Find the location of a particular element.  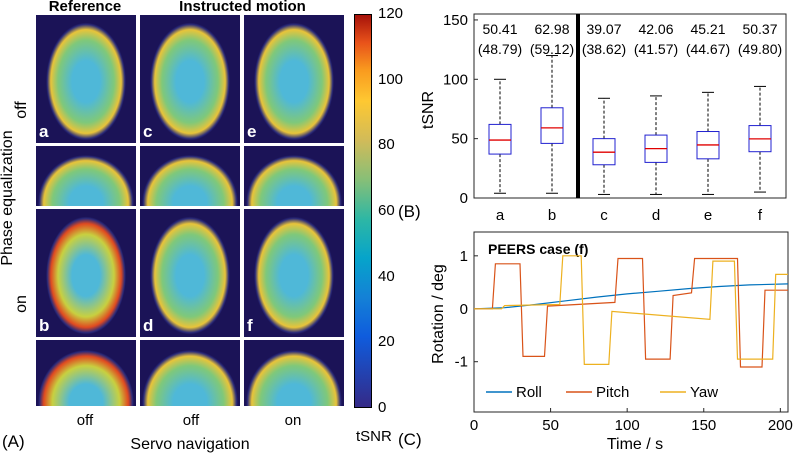

x-tick-label: b is located at coordinates (552, 215).